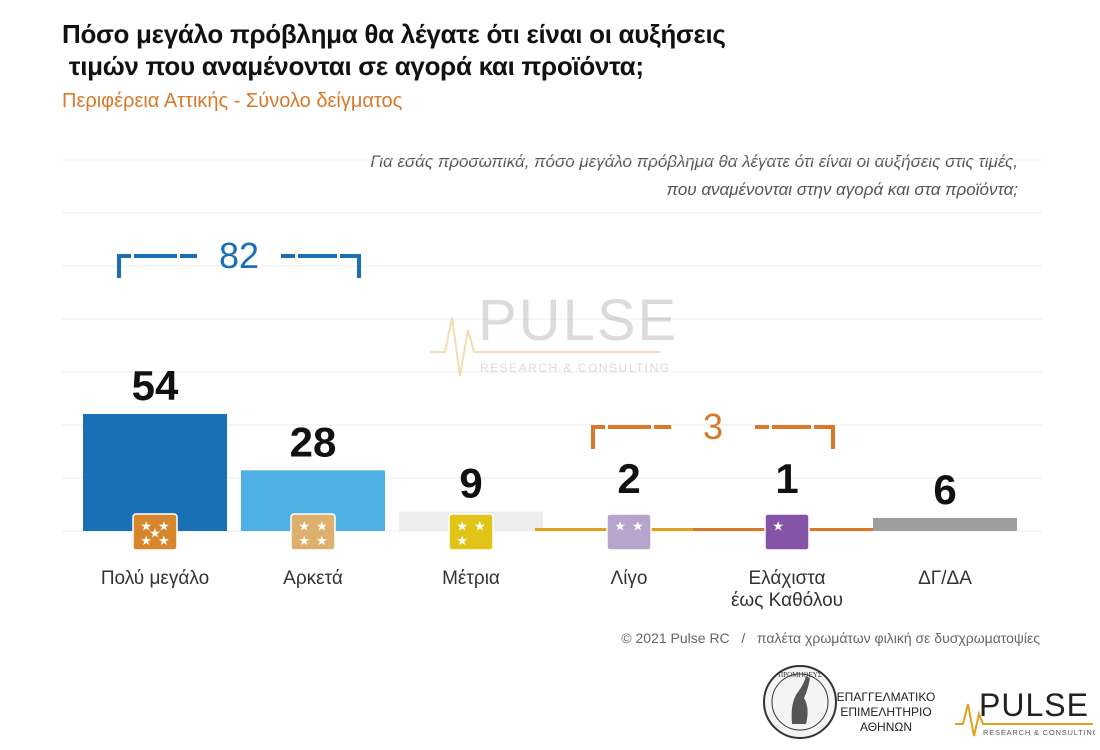 This screenshot has width=1100, height=750. I want to click on value-label: 9, so click(470, 483).